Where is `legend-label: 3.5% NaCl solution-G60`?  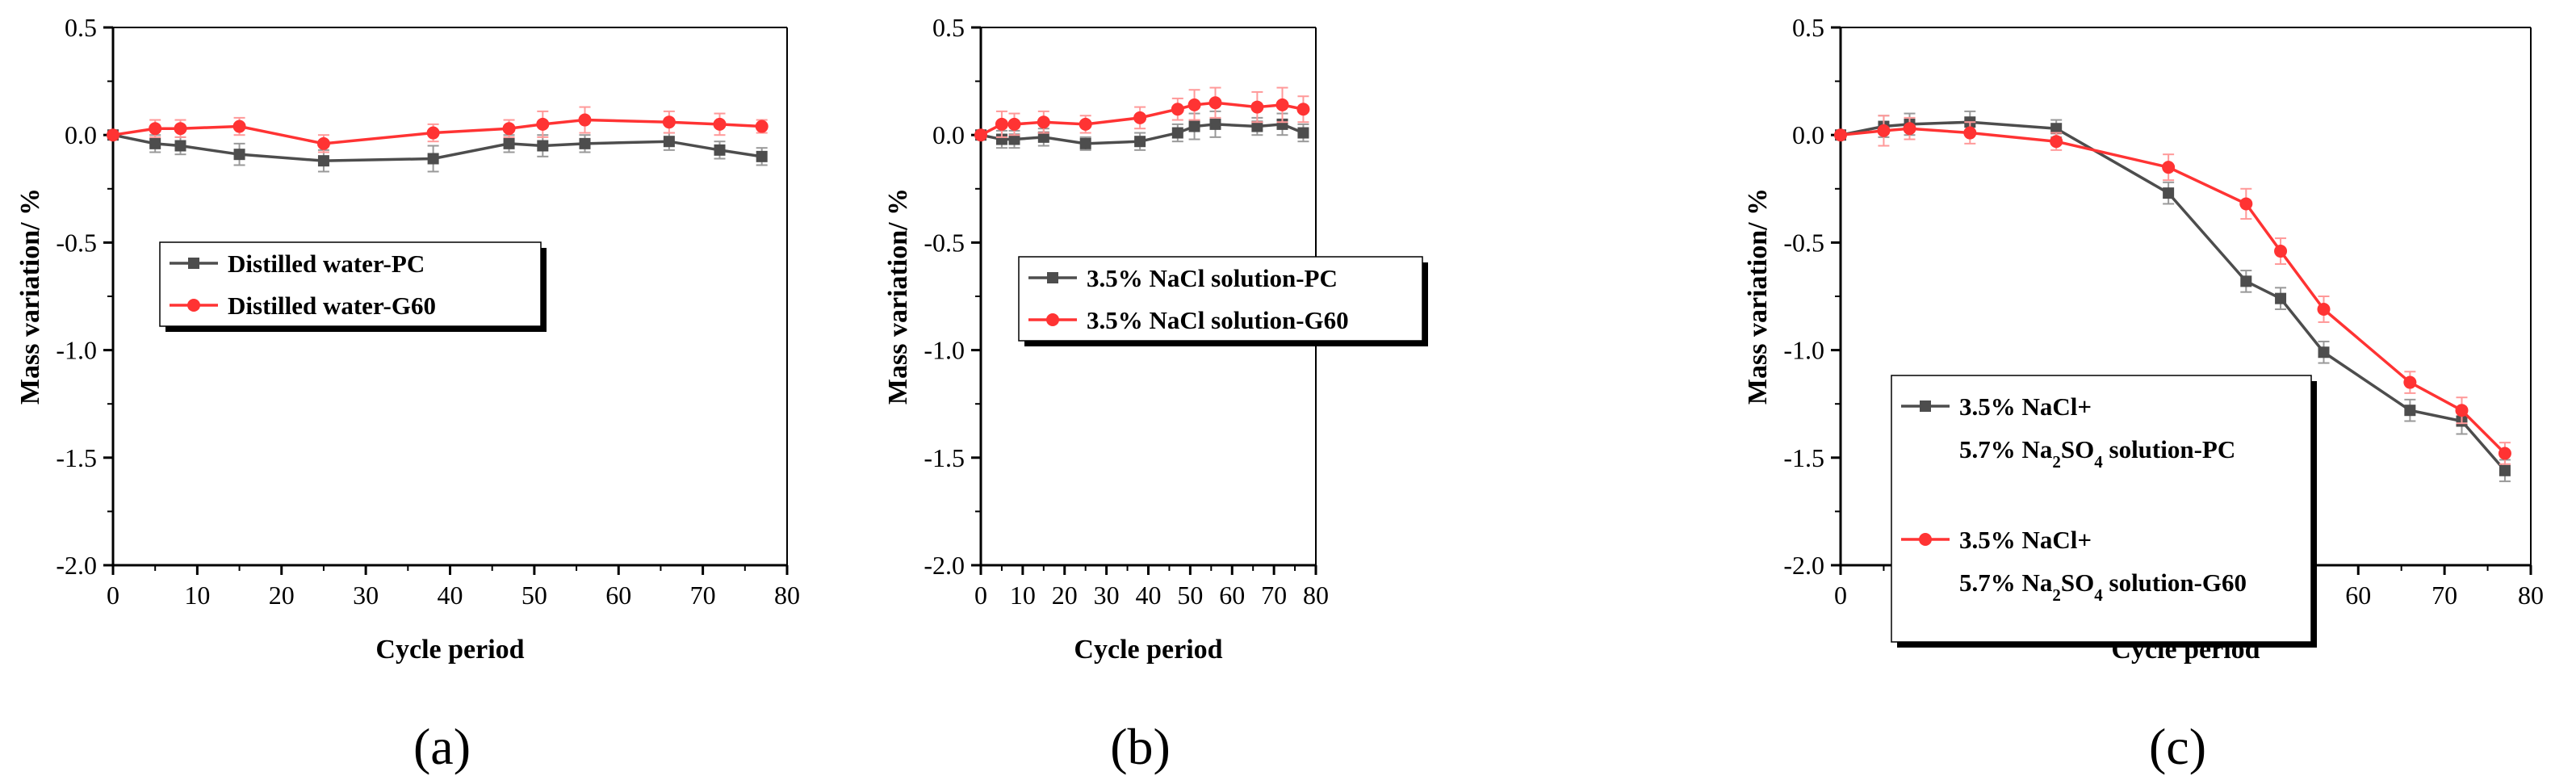 legend-label: 3.5% NaCl solution-G60 is located at coordinates (1218, 320).